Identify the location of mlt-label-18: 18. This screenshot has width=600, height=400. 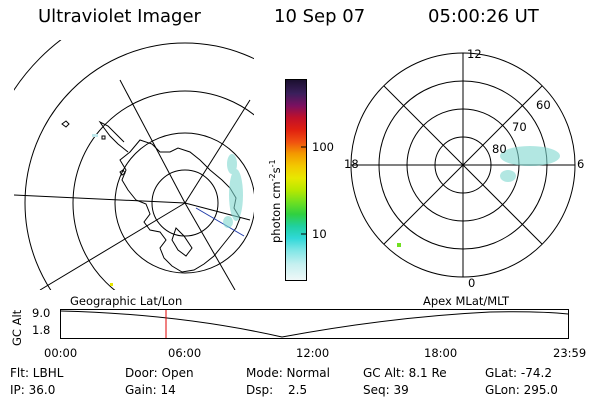
(351, 164).